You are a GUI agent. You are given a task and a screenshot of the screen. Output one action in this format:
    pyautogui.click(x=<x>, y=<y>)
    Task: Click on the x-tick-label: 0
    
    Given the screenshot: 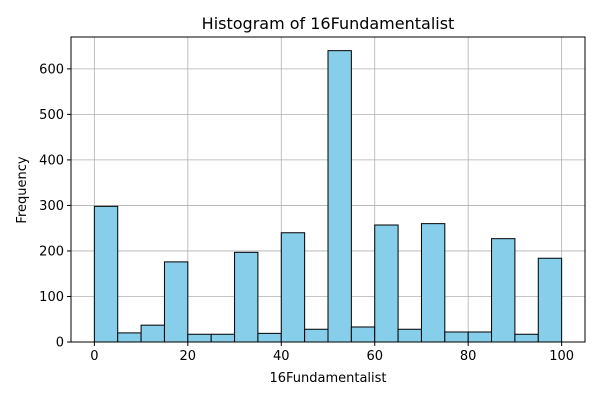 What is the action you would take?
    pyautogui.click(x=94, y=356)
    